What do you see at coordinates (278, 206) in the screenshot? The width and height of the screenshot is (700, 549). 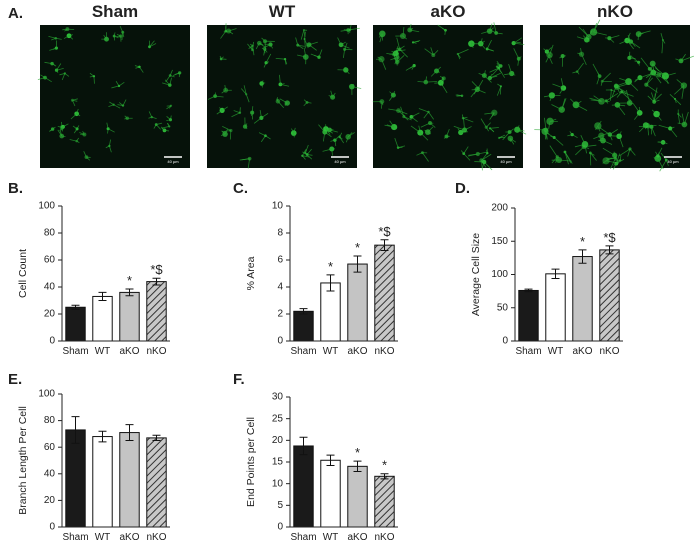 I see `y-tick-label: 10` at bounding box center [278, 206].